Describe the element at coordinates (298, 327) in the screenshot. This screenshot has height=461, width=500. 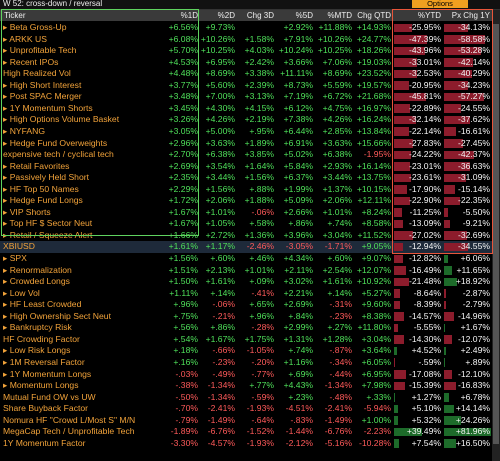
I see `value-text: +2.99%` at that location.